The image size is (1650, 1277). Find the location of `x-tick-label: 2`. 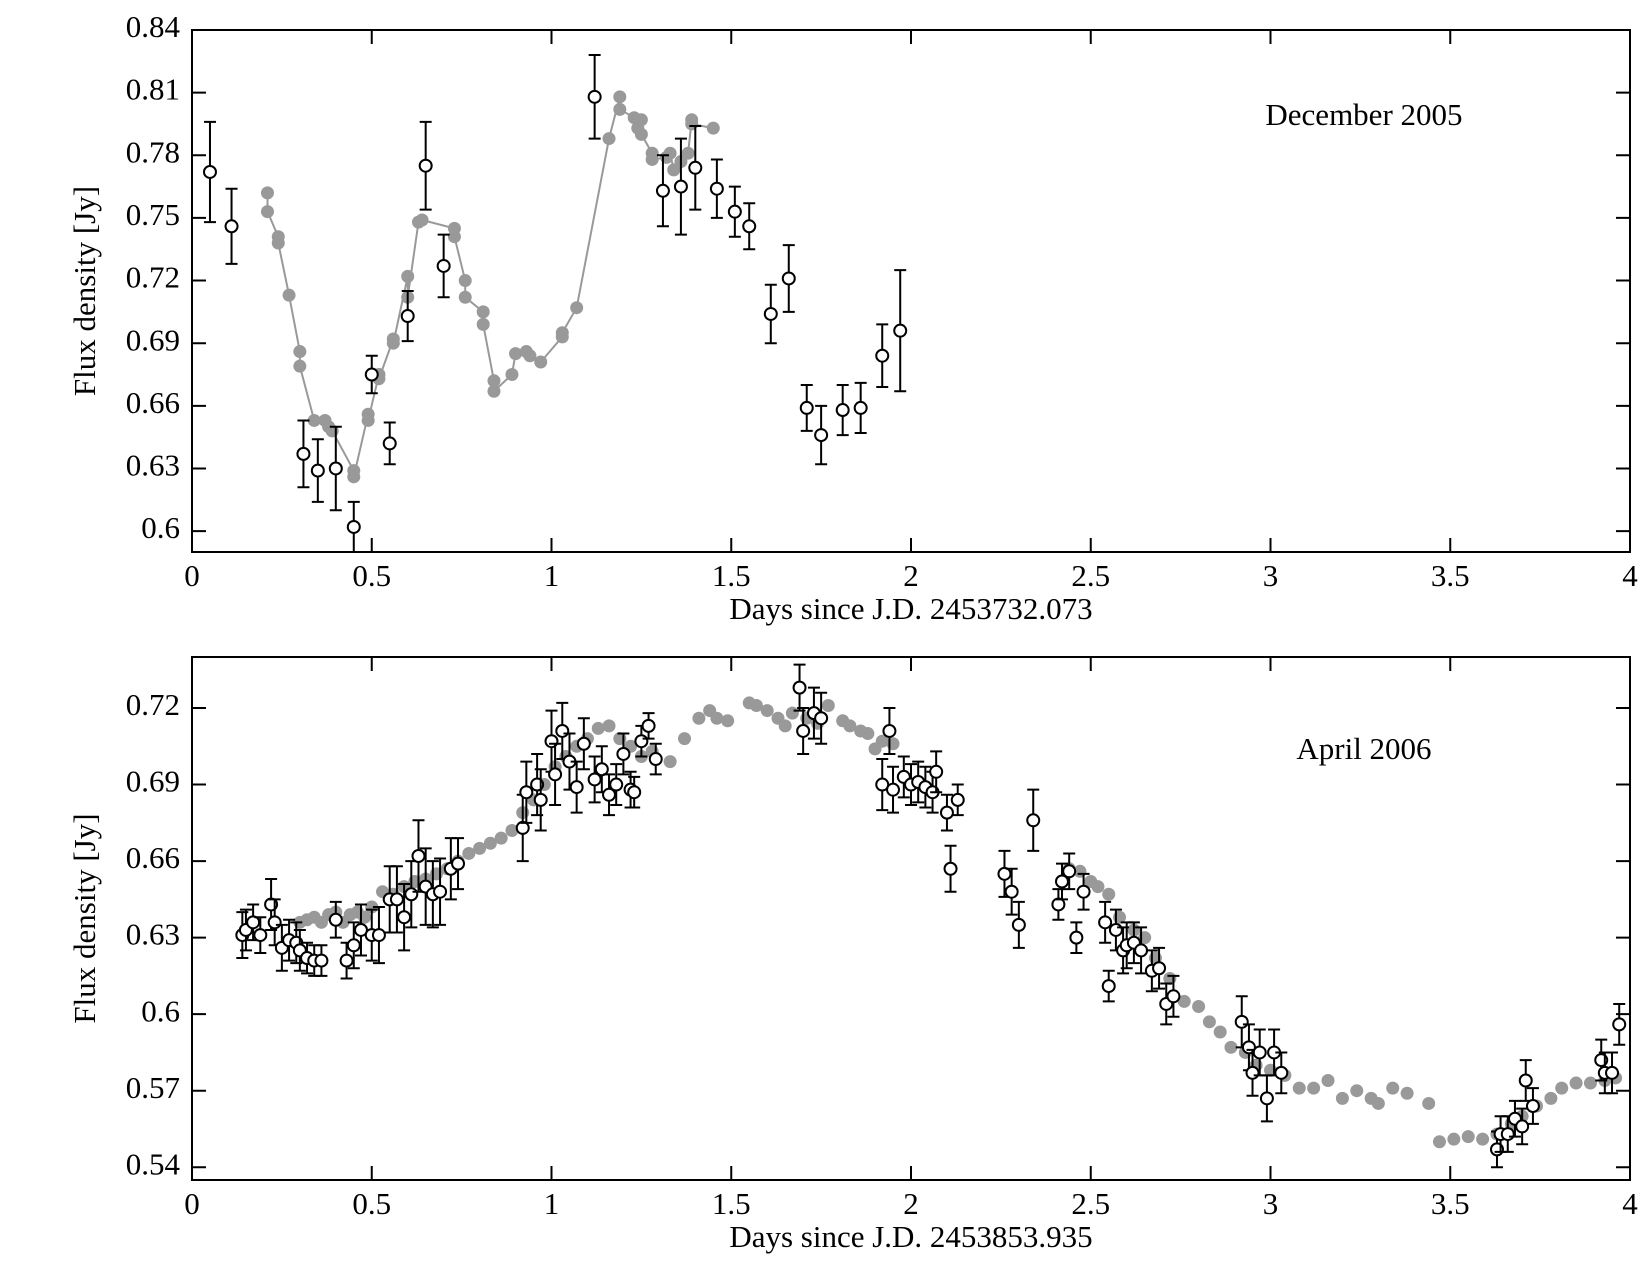

x-tick-label: 2 is located at coordinates (911, 575).